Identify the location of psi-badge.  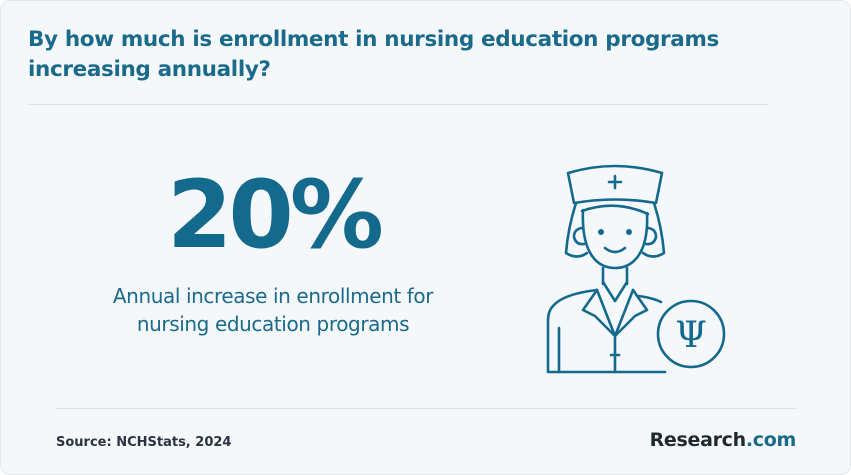
(691, 334).